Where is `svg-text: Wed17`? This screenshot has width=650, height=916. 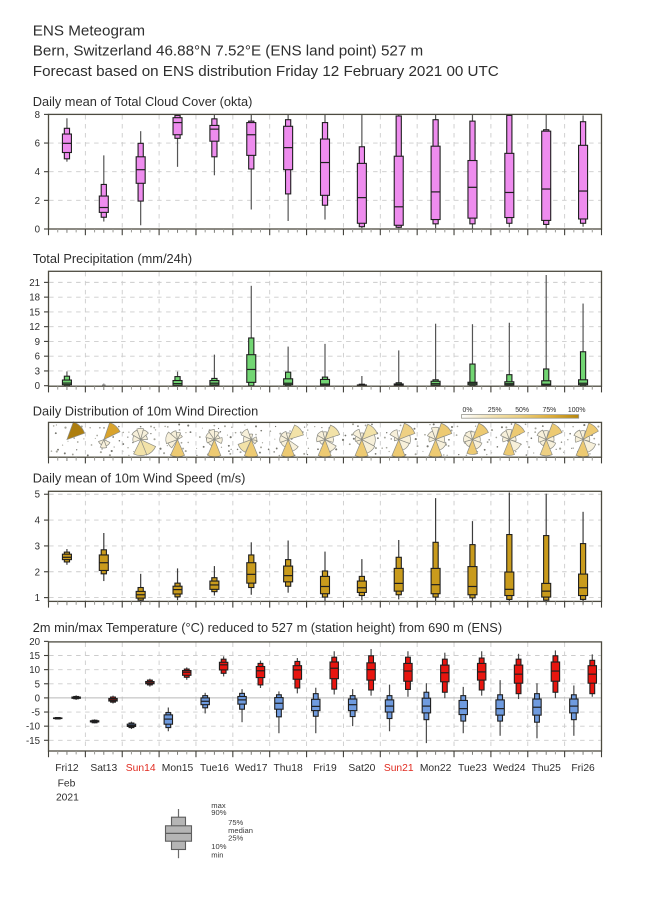 svg-text: Wed17 is located at coordinates (251, 768).